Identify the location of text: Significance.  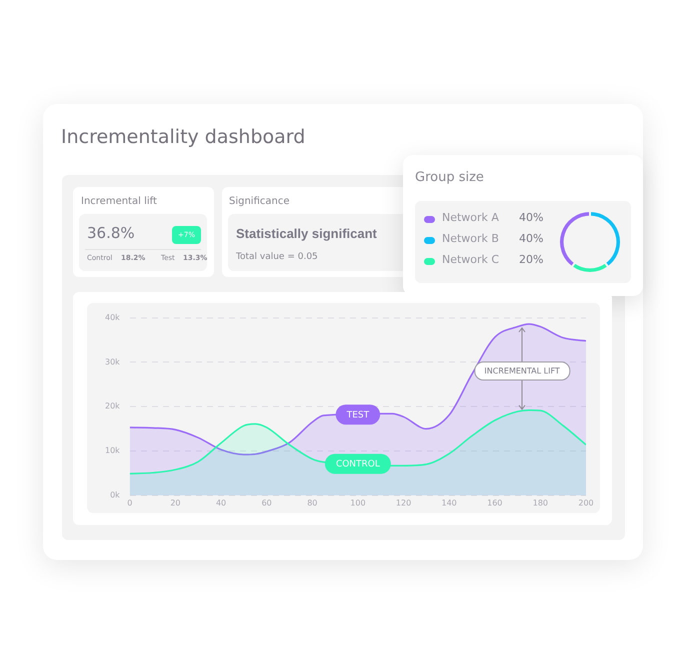
(259, 201).